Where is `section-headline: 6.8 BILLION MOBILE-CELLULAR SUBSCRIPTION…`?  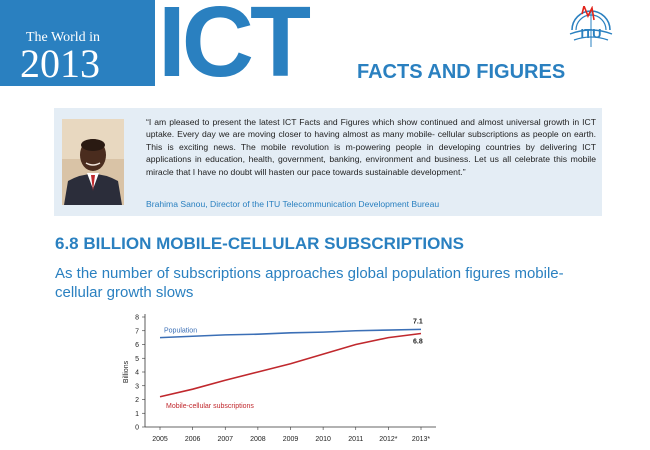 section-headline: 6.8 BILLION MOBILE-CELLULAR SUBSCRIPTION… is located at coordinates (259, 243).